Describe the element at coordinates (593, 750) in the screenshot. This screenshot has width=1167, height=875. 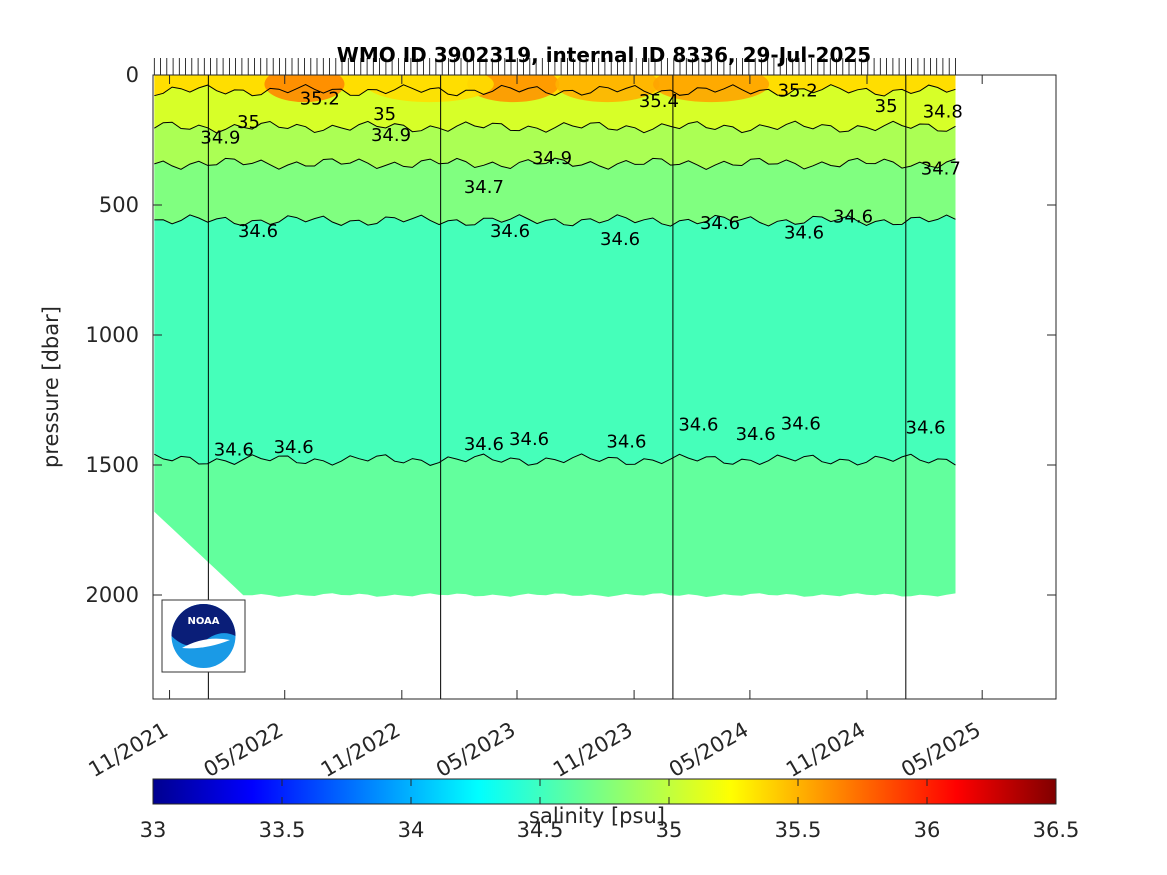
I see `x-tick-label: 11/2023` at that location.